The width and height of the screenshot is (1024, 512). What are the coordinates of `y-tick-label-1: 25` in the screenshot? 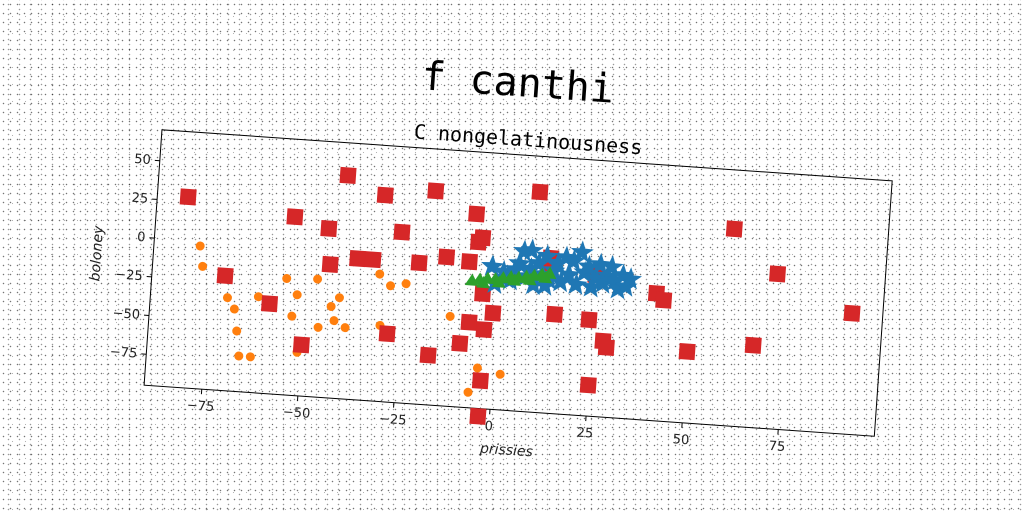 It's located at (140, 199).